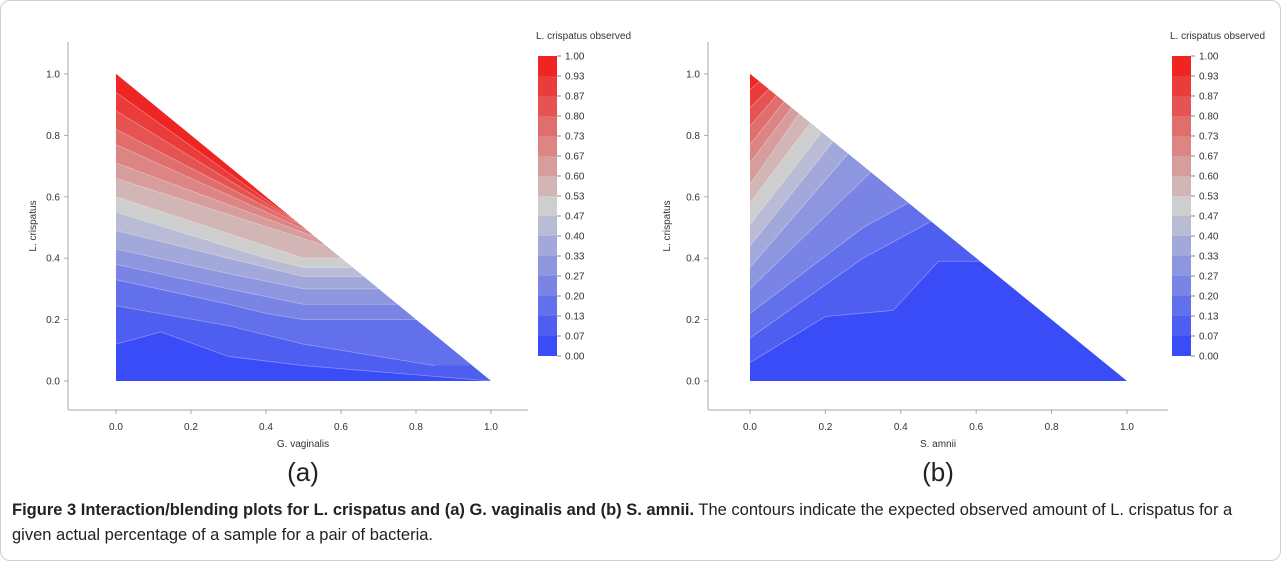 This screenshot has width=1281, height=561. What do you see at coordinates (303, 472) in the screenshot?
I see `panel-label: (a)` at bounding box center [303, 472].